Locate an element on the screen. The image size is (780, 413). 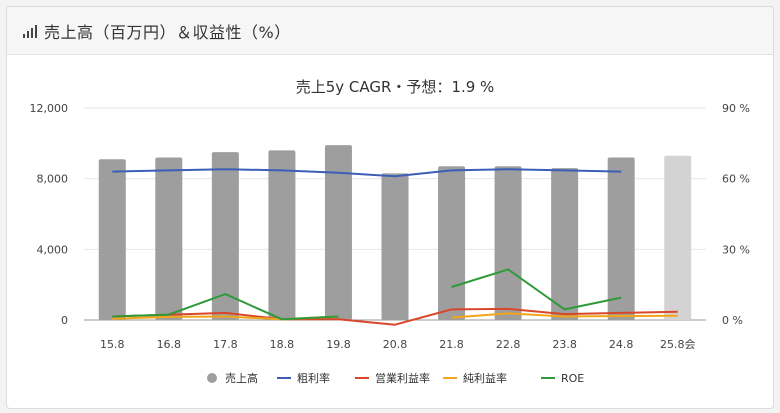
left-tick-label: 12,000 is located at coordinates (49, 108).